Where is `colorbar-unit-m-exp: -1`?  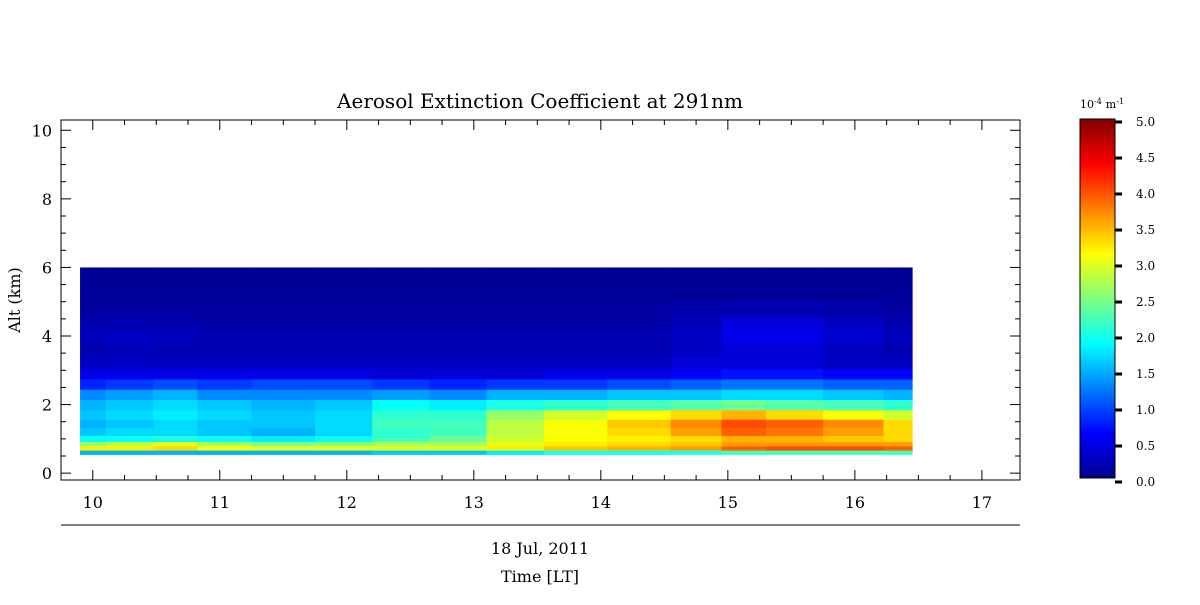
colorbar-unit-m-exp: -1 is located at coordinates (1120, 101).